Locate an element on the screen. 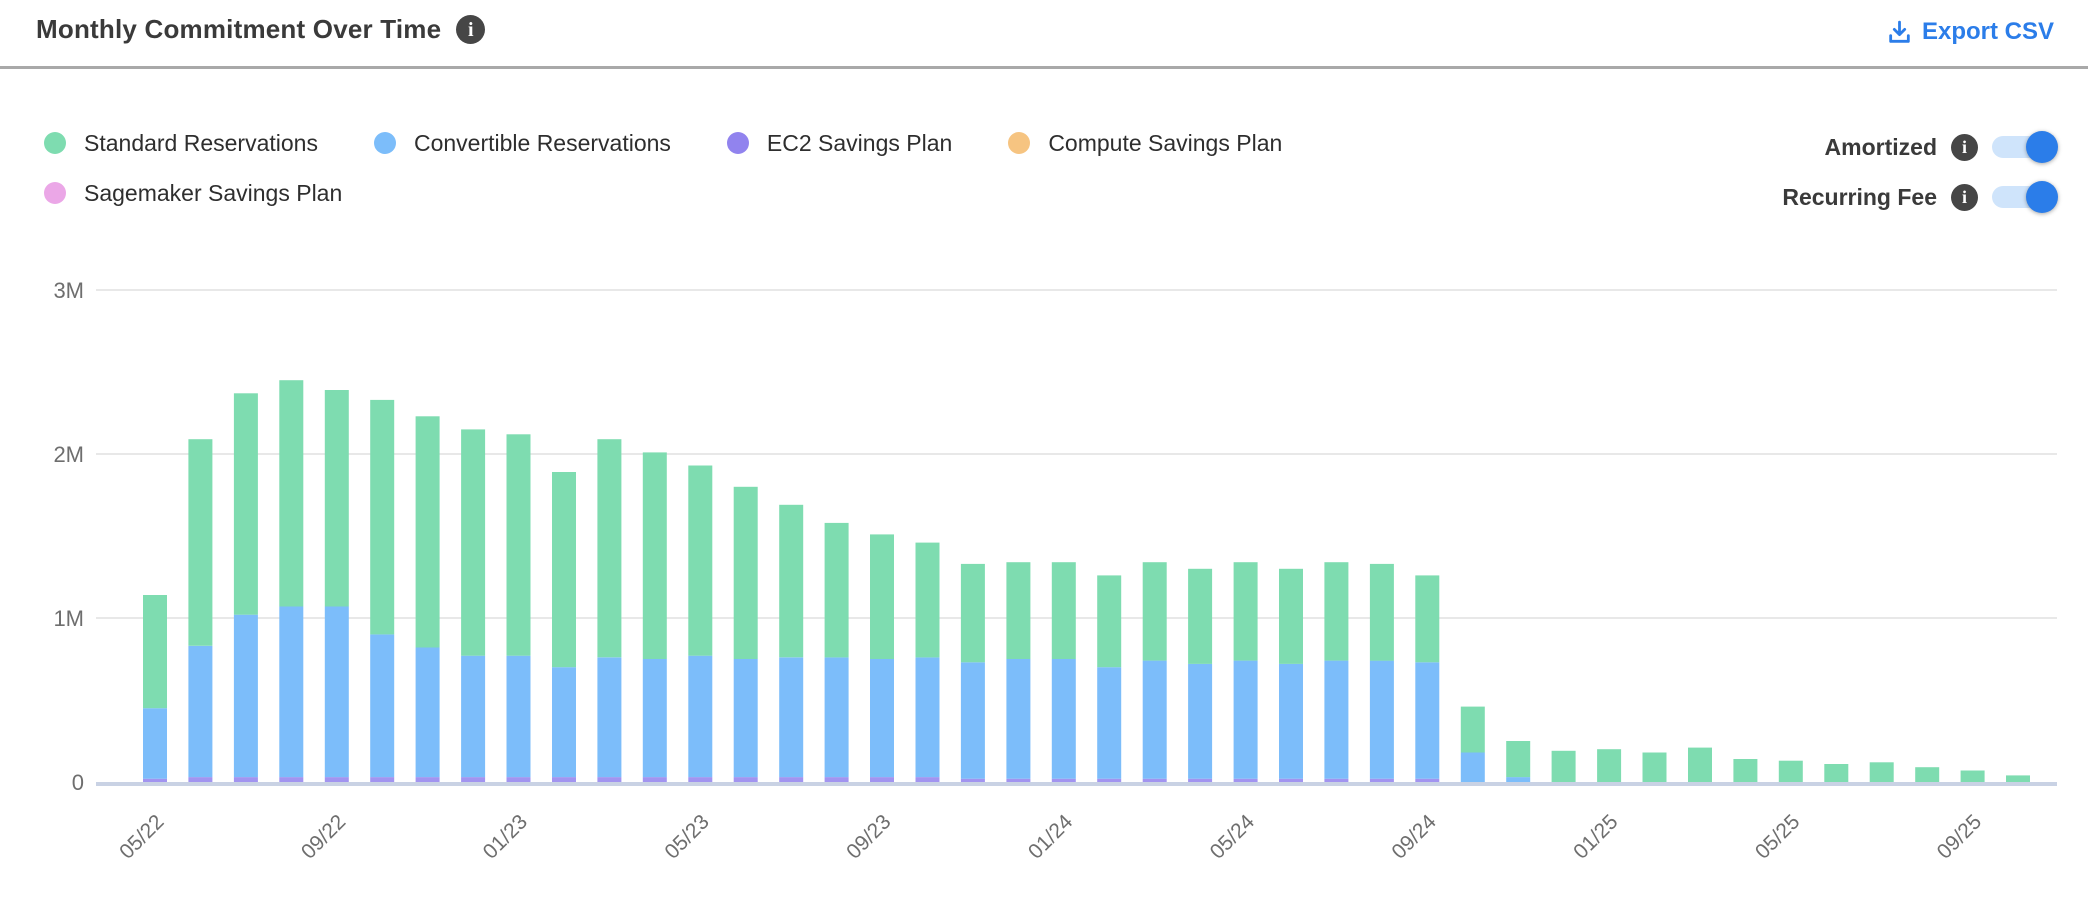  legend-item-compute-savings-plan: Compute Savings Plan is located at coordinates (1145, 143).